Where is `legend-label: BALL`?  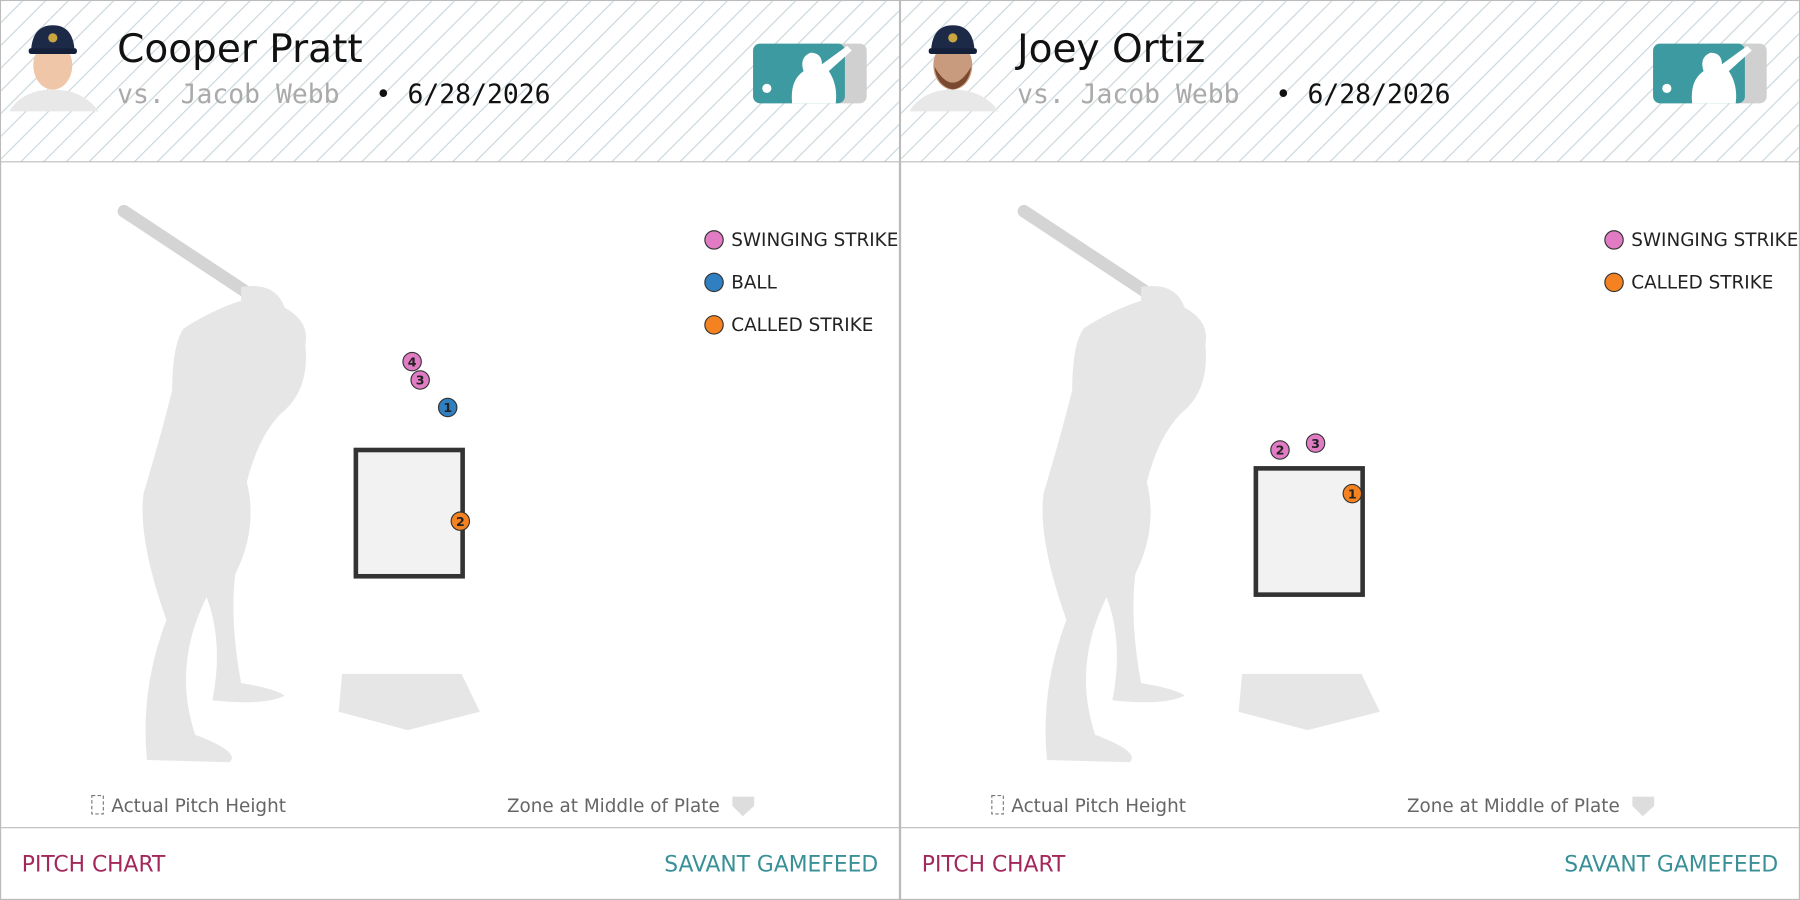 legend-label: BALL is located at coordinates (754, 283).